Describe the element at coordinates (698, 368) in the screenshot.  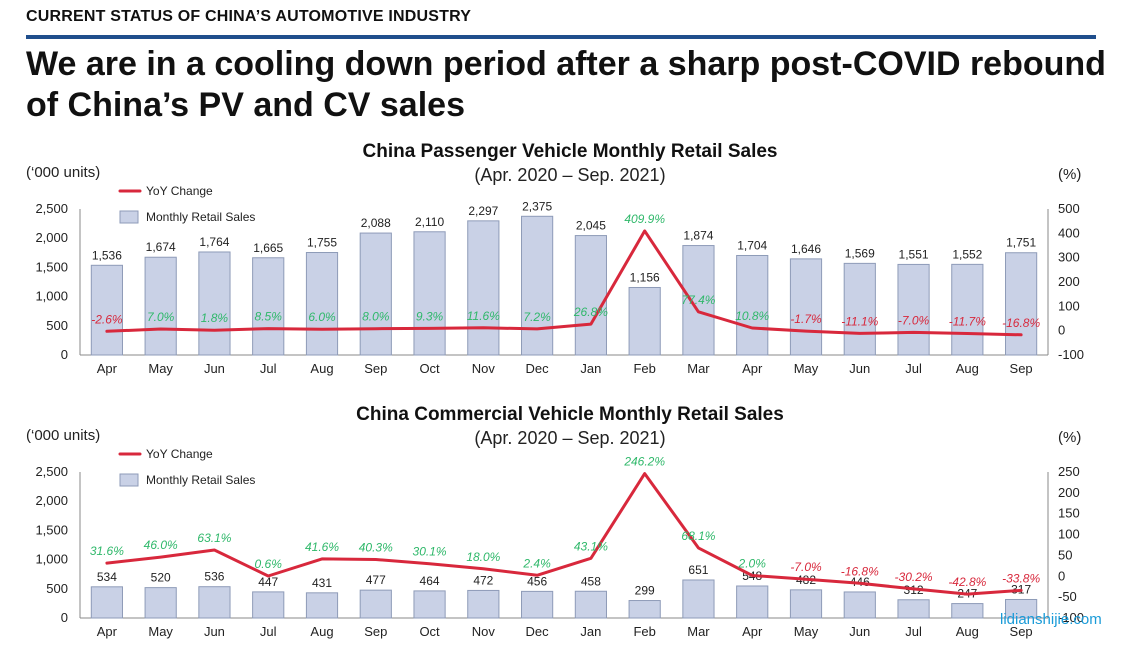
I see `month-label: Mar` at that location.